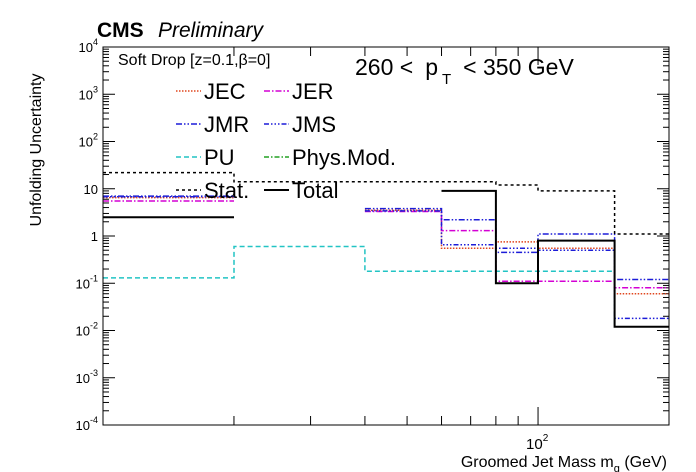  I want to click on pt-subscript: T, so click(446, 79).